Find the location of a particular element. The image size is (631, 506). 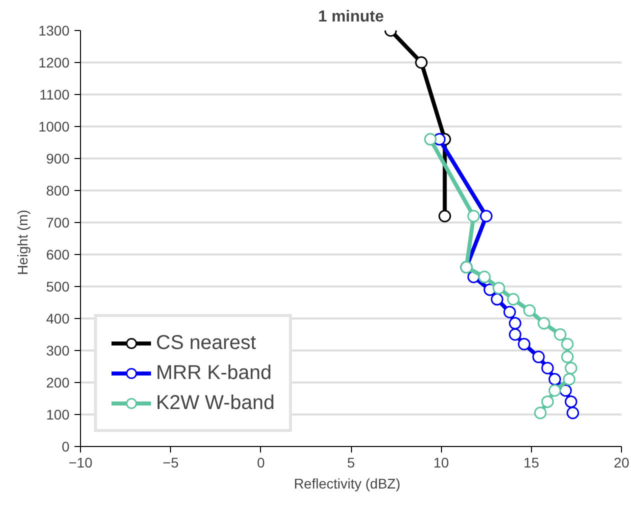

x-tick-label: 5 is located at coordinates (351, 462).